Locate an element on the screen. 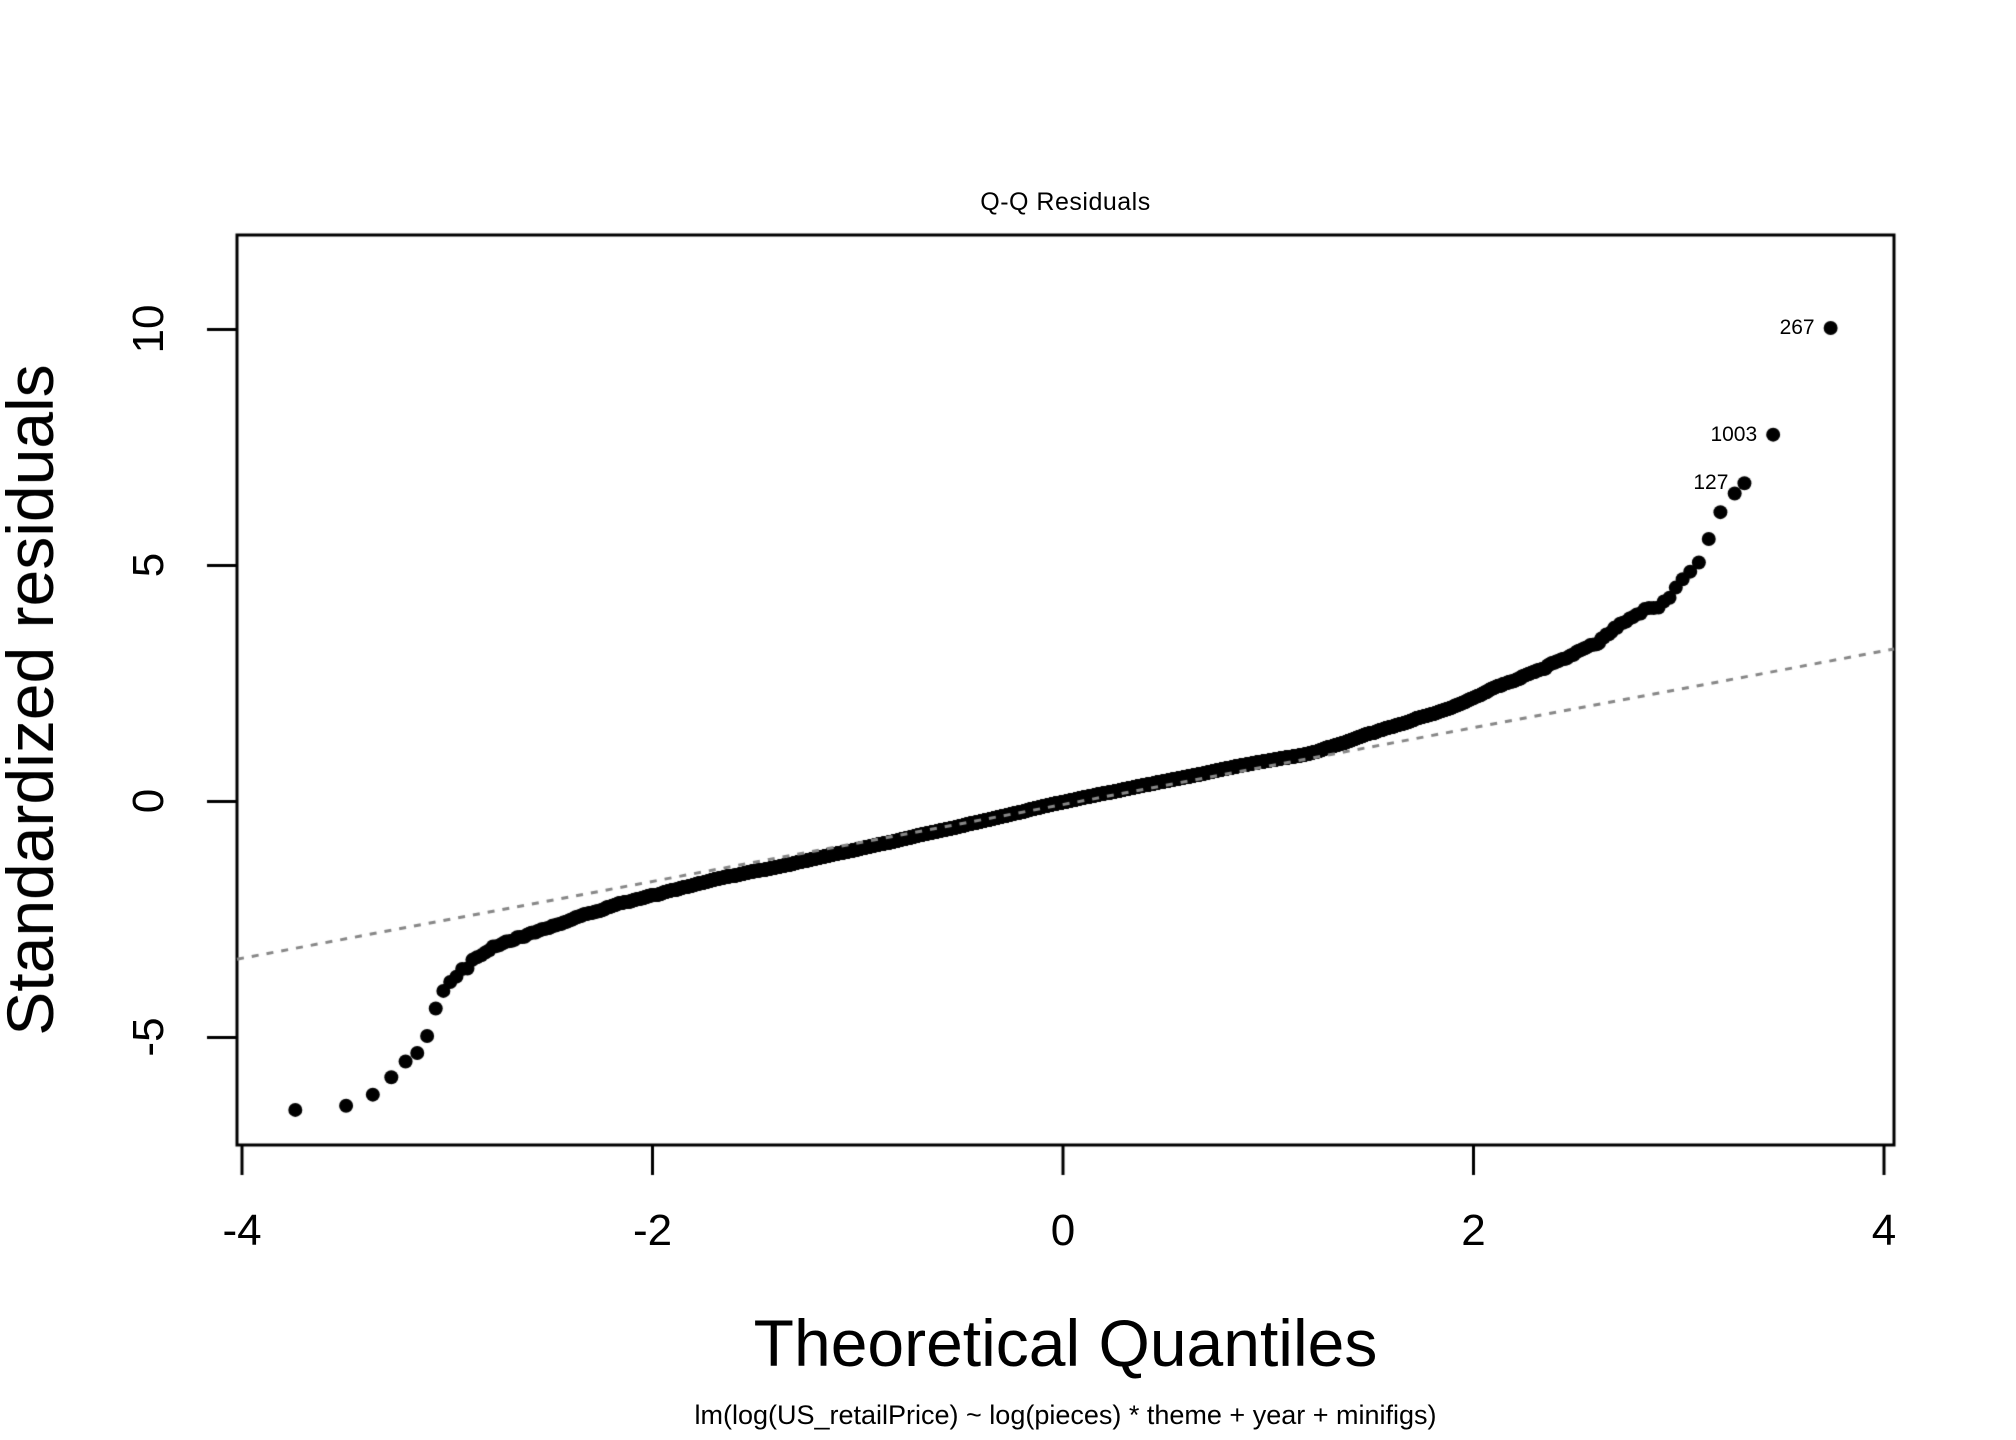 This screenshot has height=1440, width=2016. x-axis-label: Theoretical Quantiles is located at coordinates (1065, 1343).